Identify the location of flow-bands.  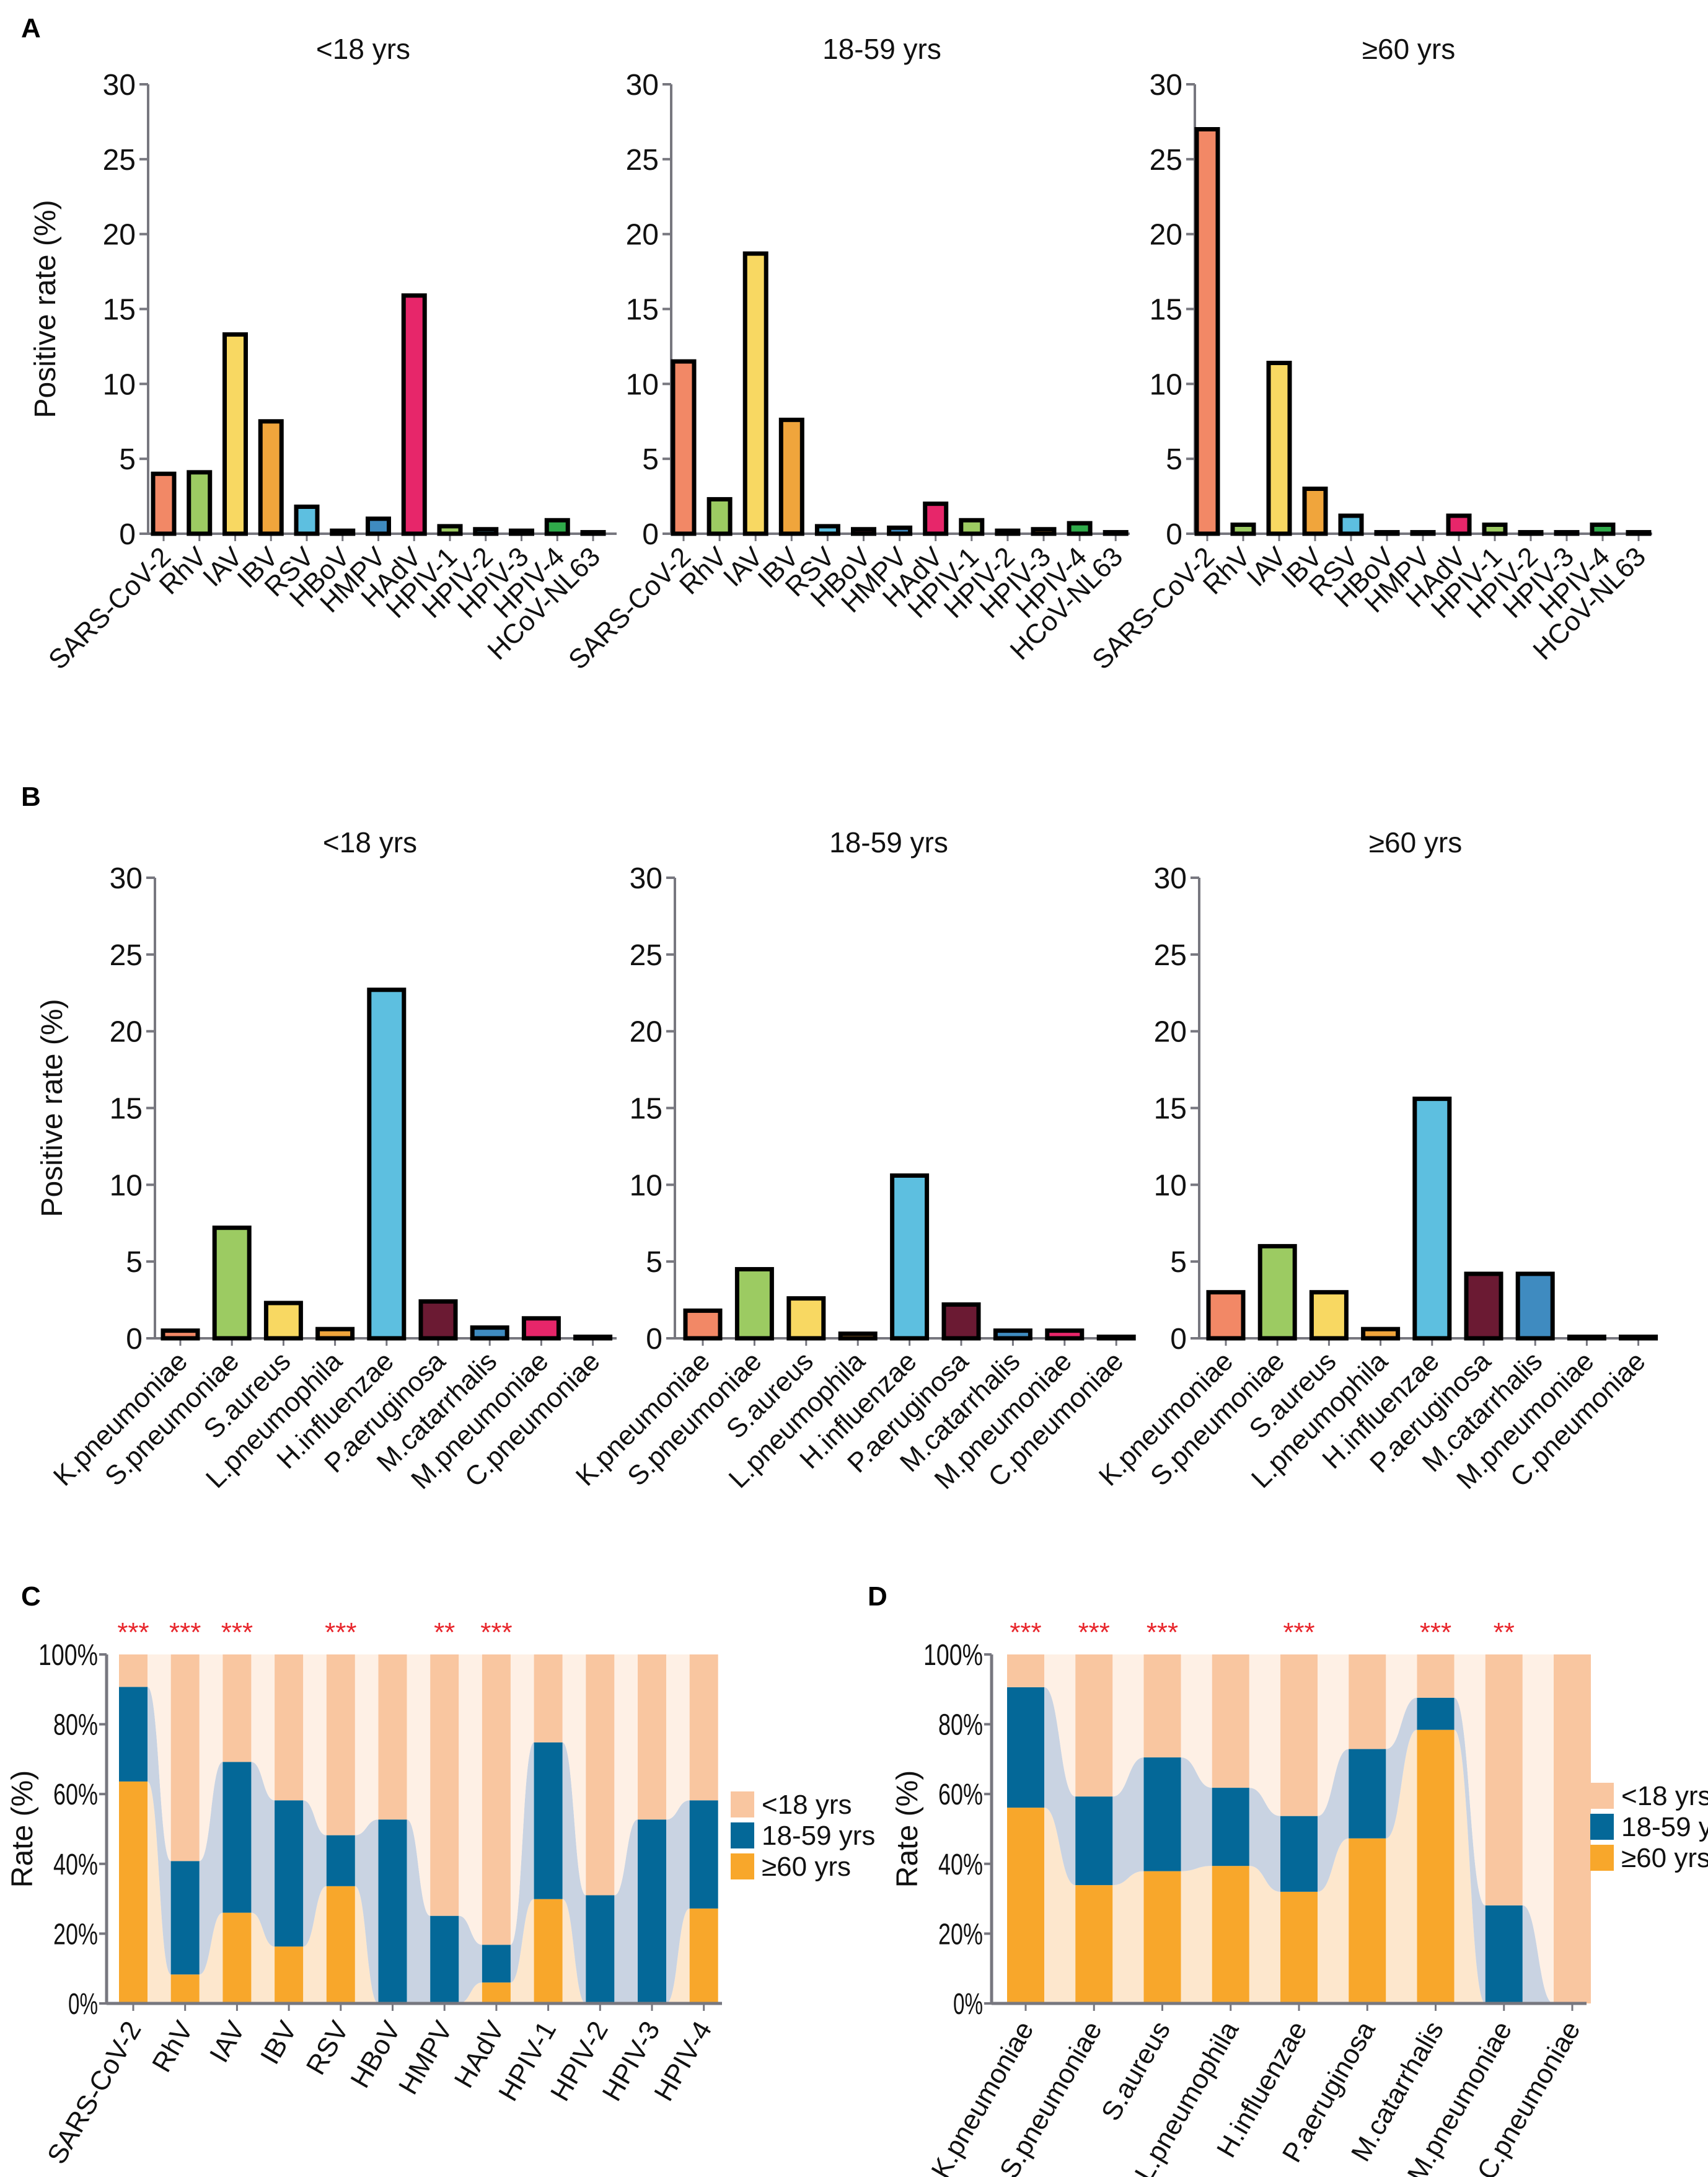
(1299, 1828).